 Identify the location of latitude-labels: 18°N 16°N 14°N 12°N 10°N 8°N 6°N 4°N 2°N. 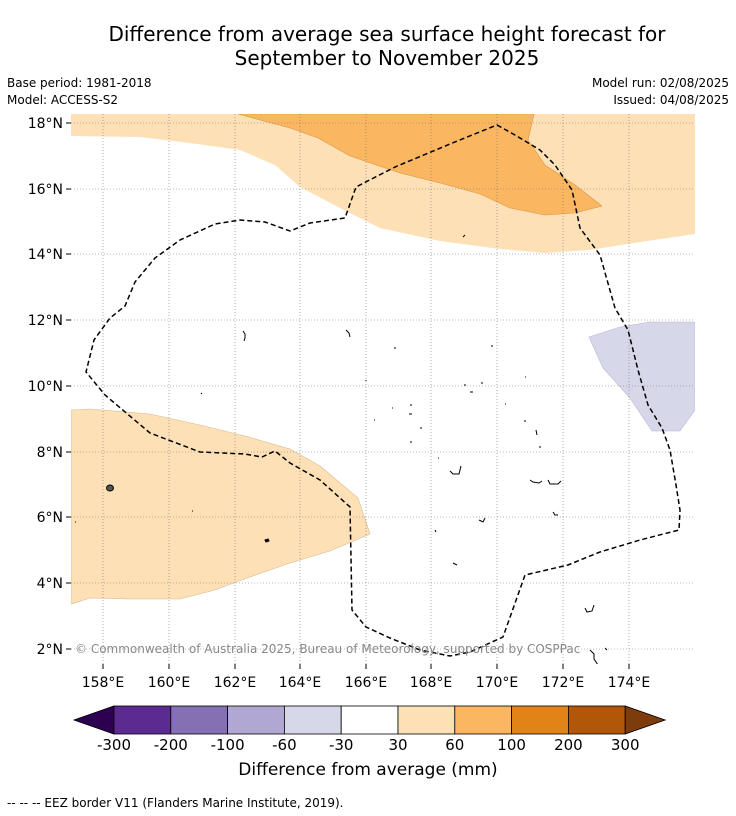
(45, 387).